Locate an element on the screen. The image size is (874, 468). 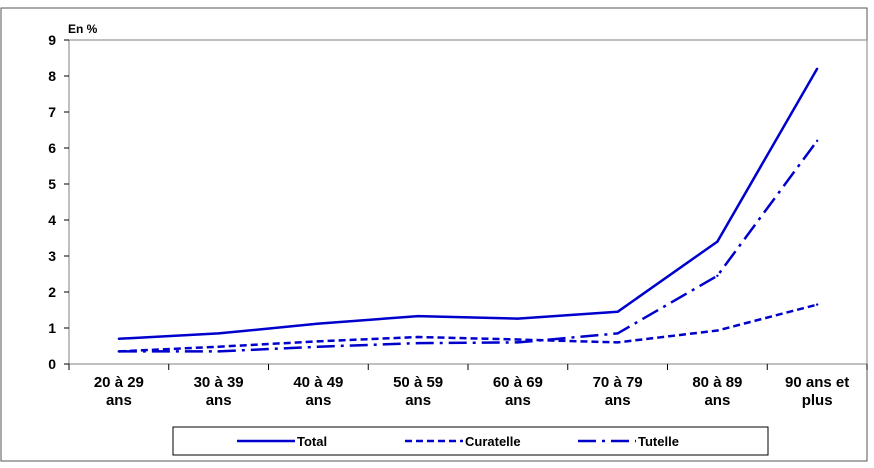
y-axis-label: En % is located at coordinates (83, 29).